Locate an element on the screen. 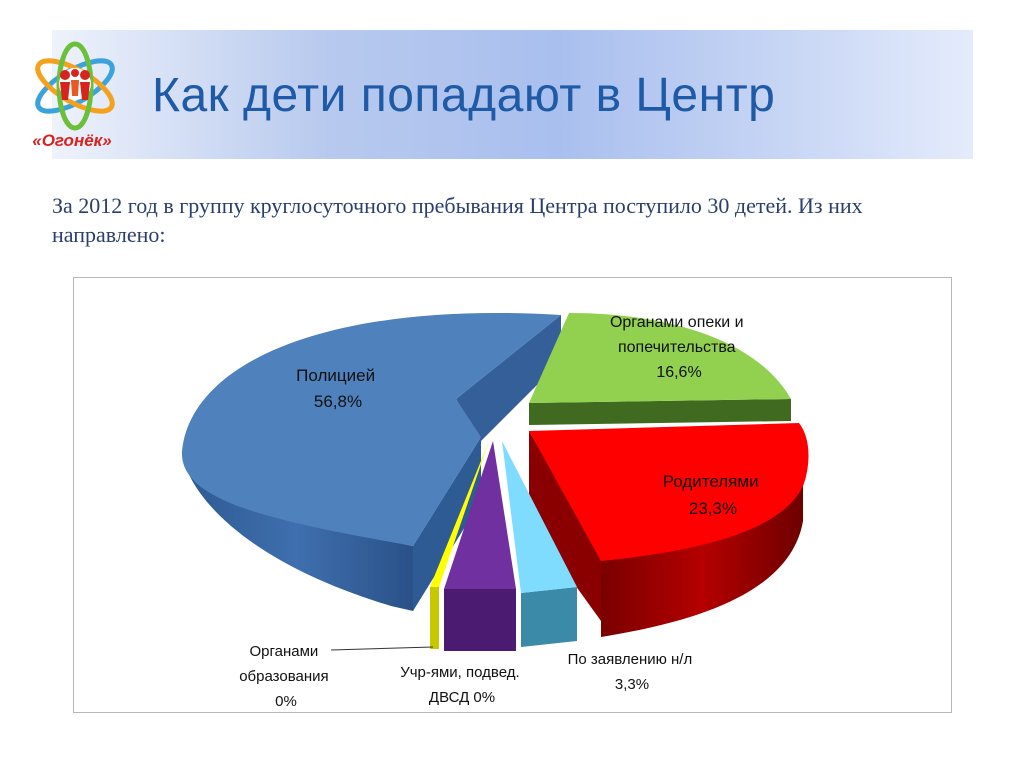 The image size is (1024, 768). label-guardianship: Органами опеки и попечительства 16,6% is located at coordinates (679, 347).